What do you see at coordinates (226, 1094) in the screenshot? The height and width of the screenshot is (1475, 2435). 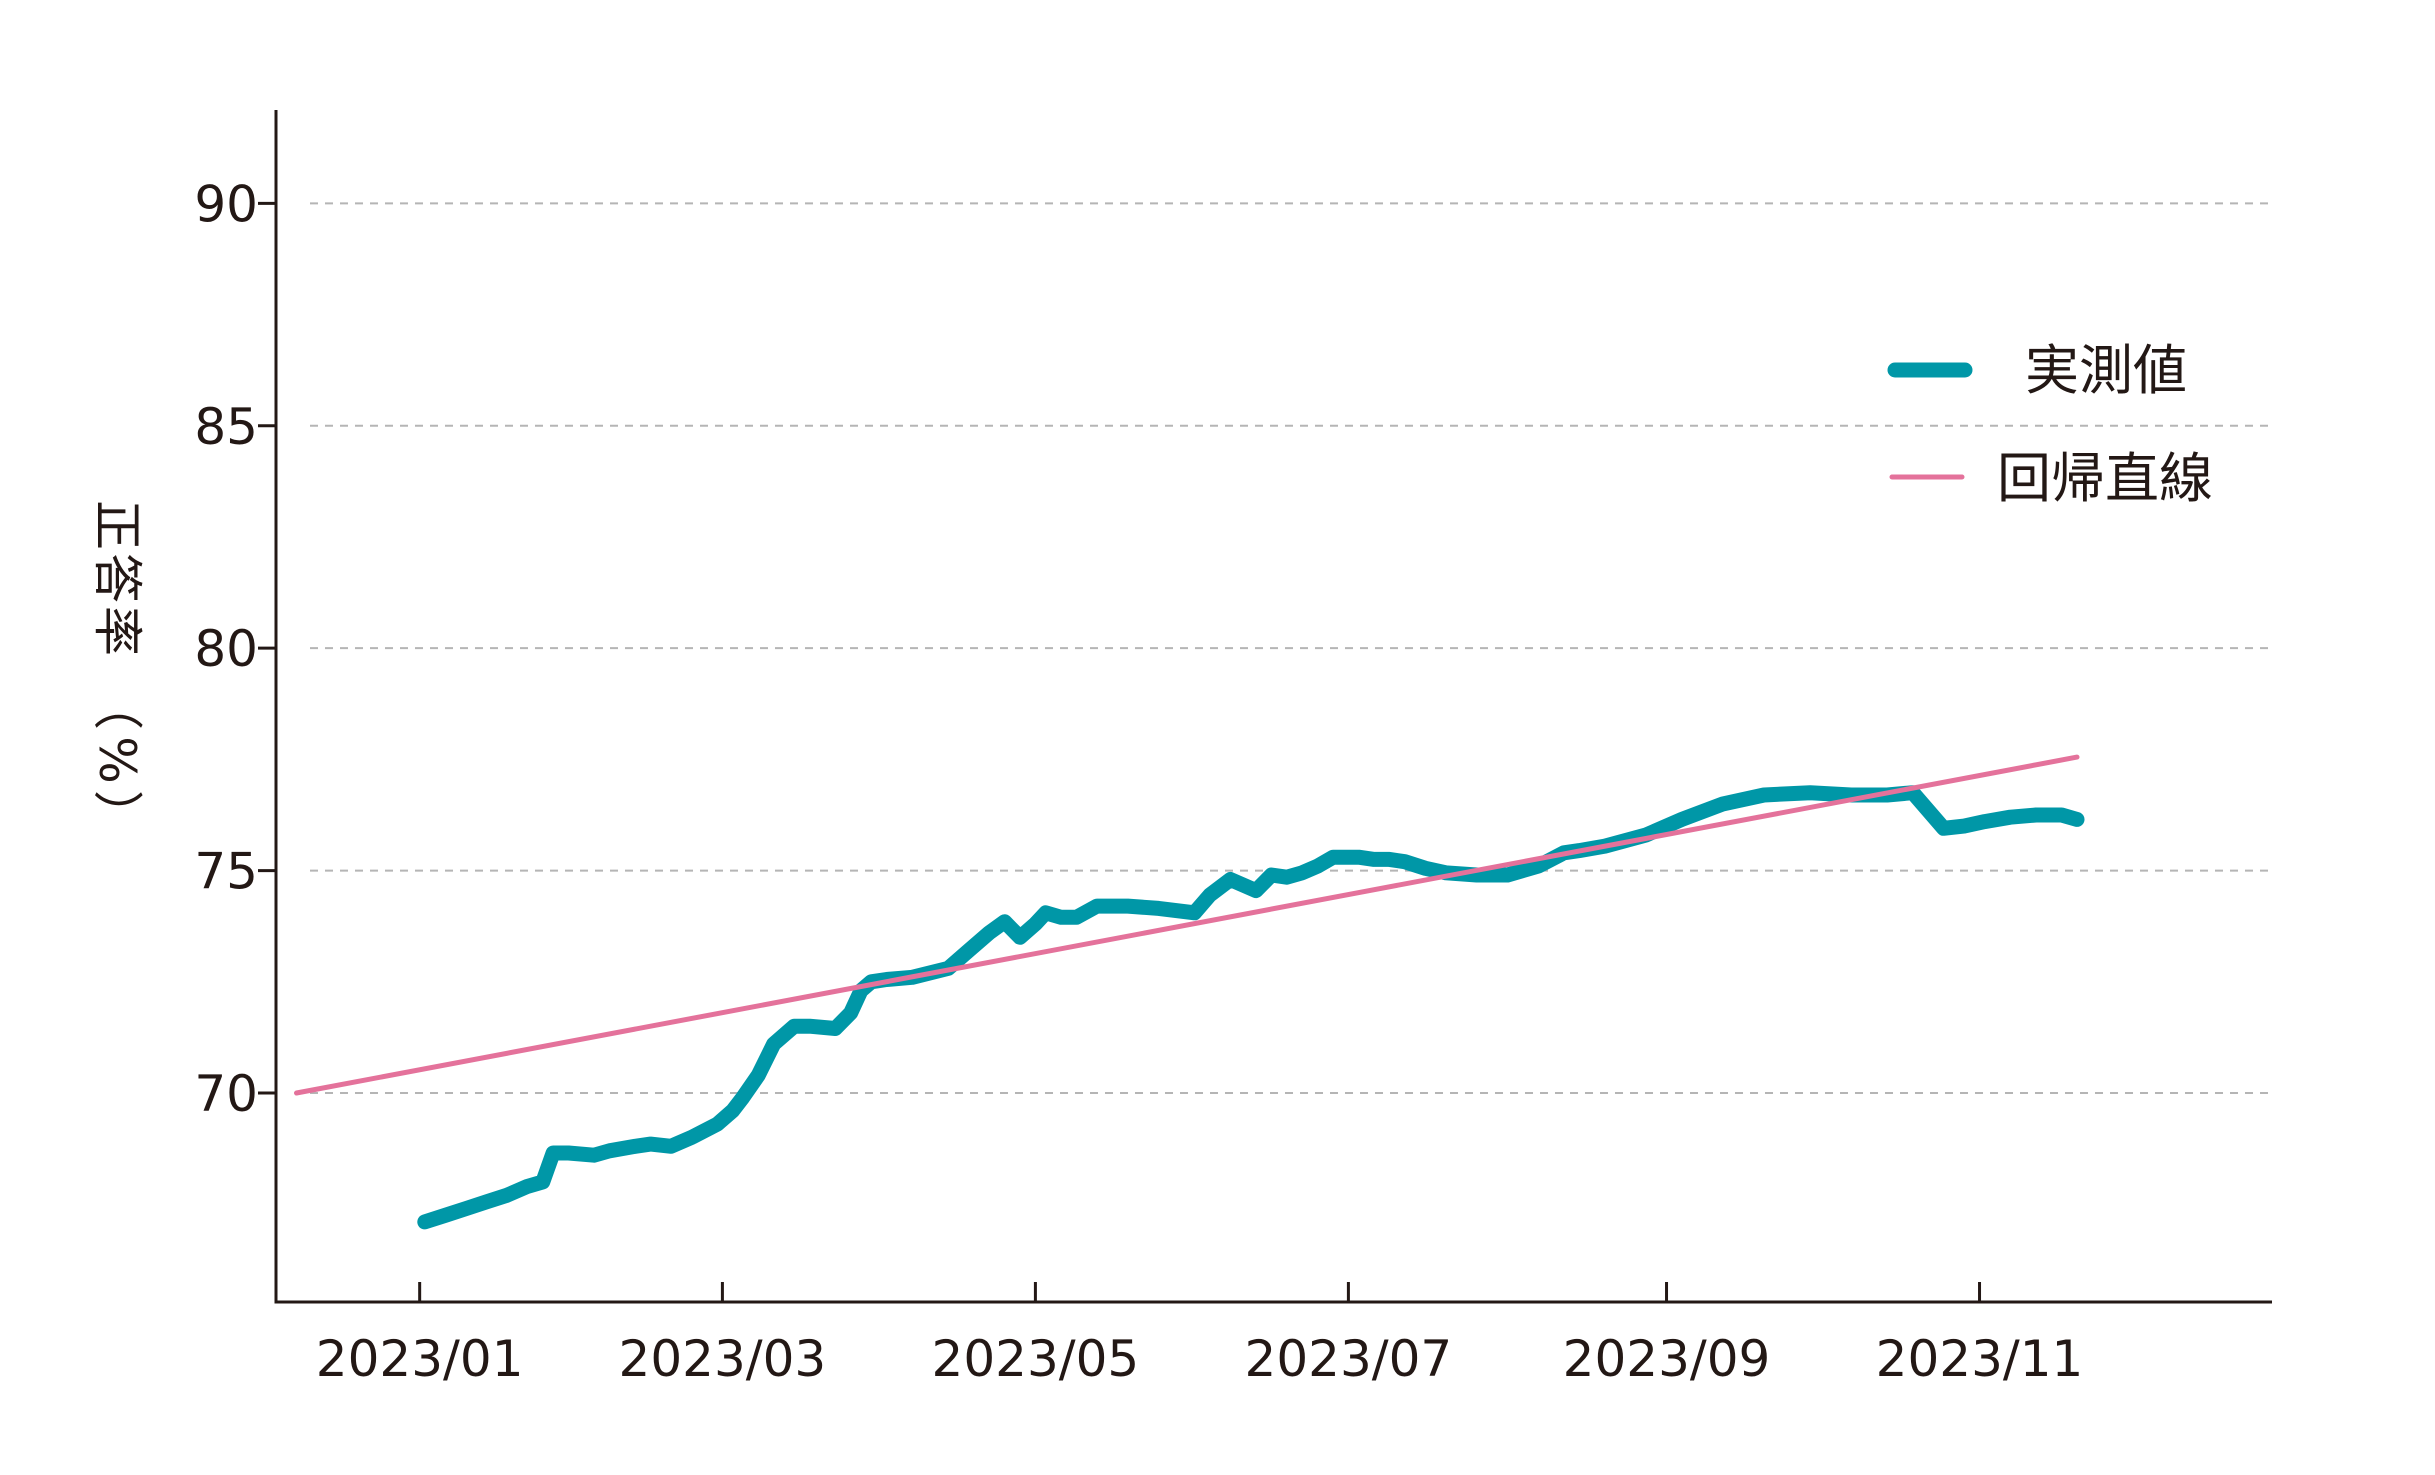 I see `y-tick-label: 70` at bounding box center [226, 1094].